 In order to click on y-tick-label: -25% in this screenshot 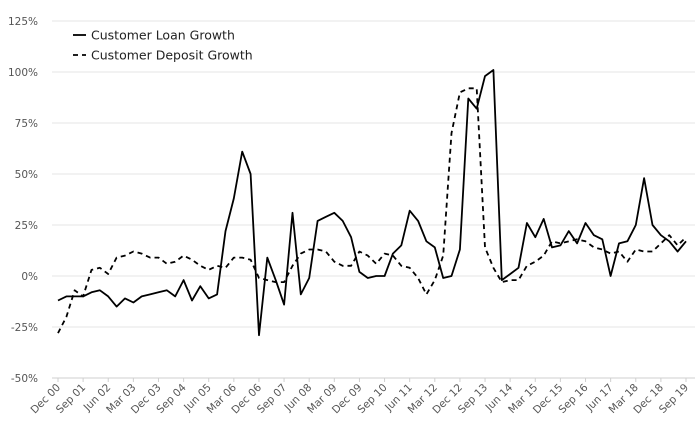, I will do `click(24, 328)`.